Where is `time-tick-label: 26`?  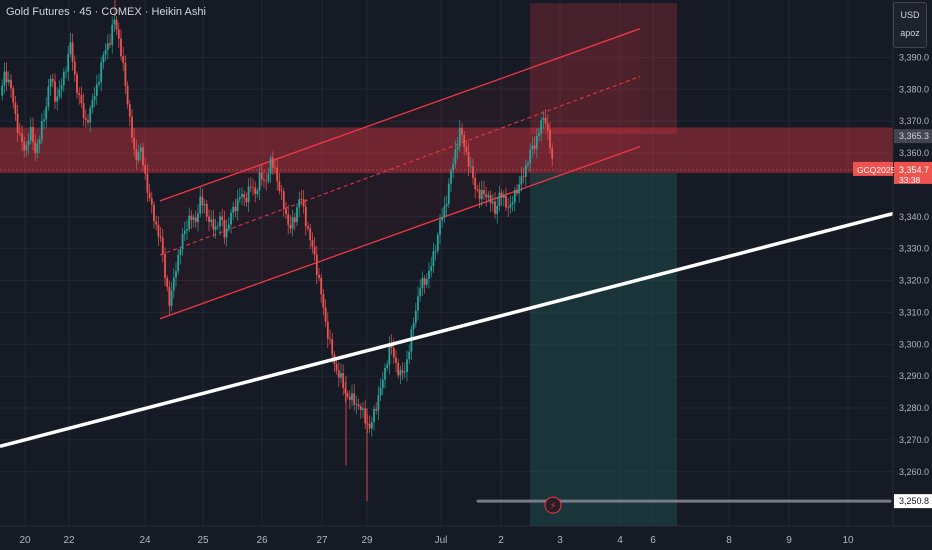
time-tick-label: 26 is located at coordinates (262, 540).